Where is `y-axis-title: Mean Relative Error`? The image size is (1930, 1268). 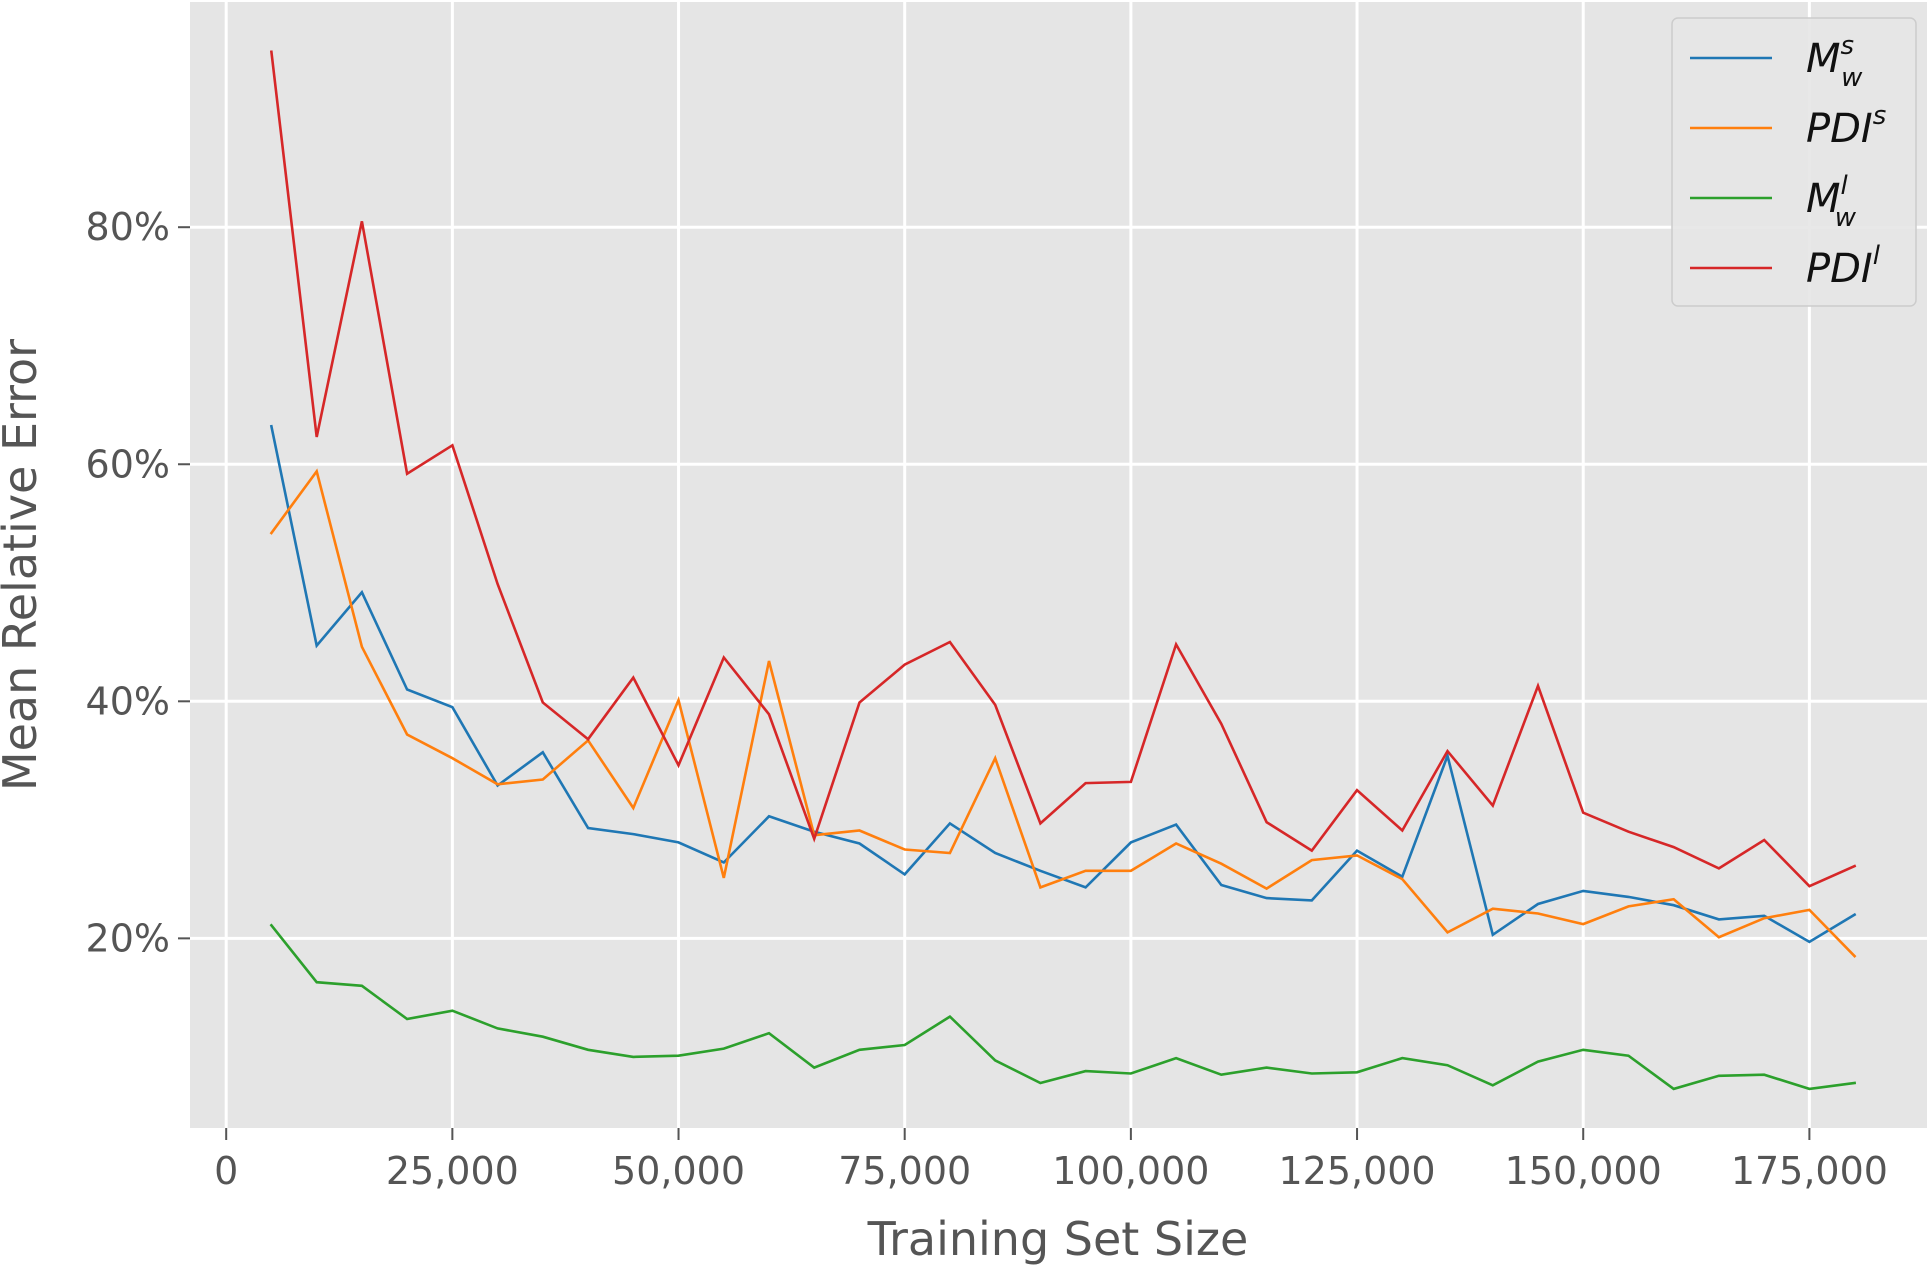
y-axis-title: Mean Relative Error is located at coordinates (23, 565).